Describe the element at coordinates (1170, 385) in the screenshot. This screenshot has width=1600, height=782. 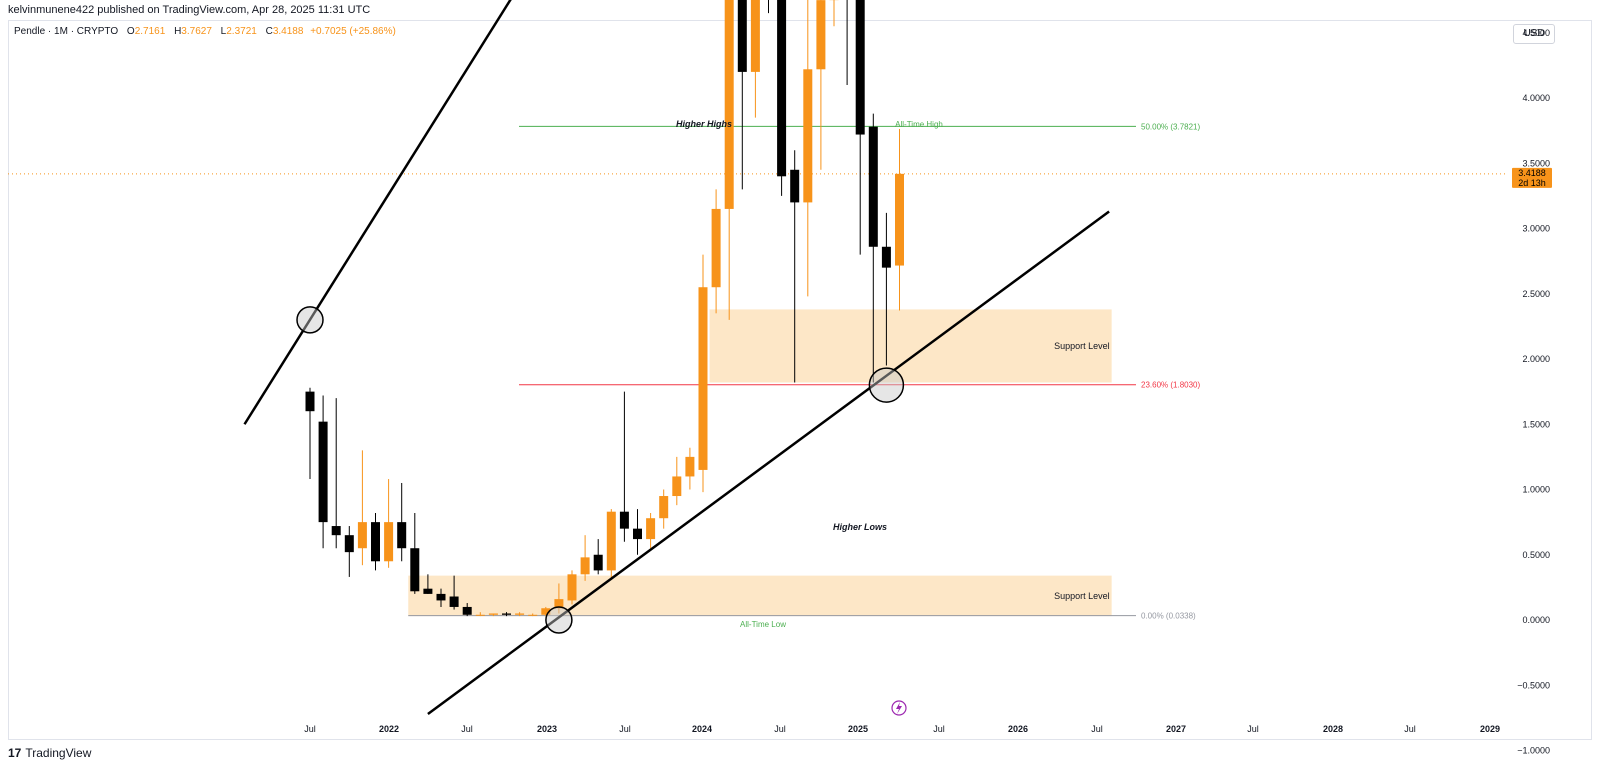
I see `fib-label: 23.60% (1.8030)` at that location.